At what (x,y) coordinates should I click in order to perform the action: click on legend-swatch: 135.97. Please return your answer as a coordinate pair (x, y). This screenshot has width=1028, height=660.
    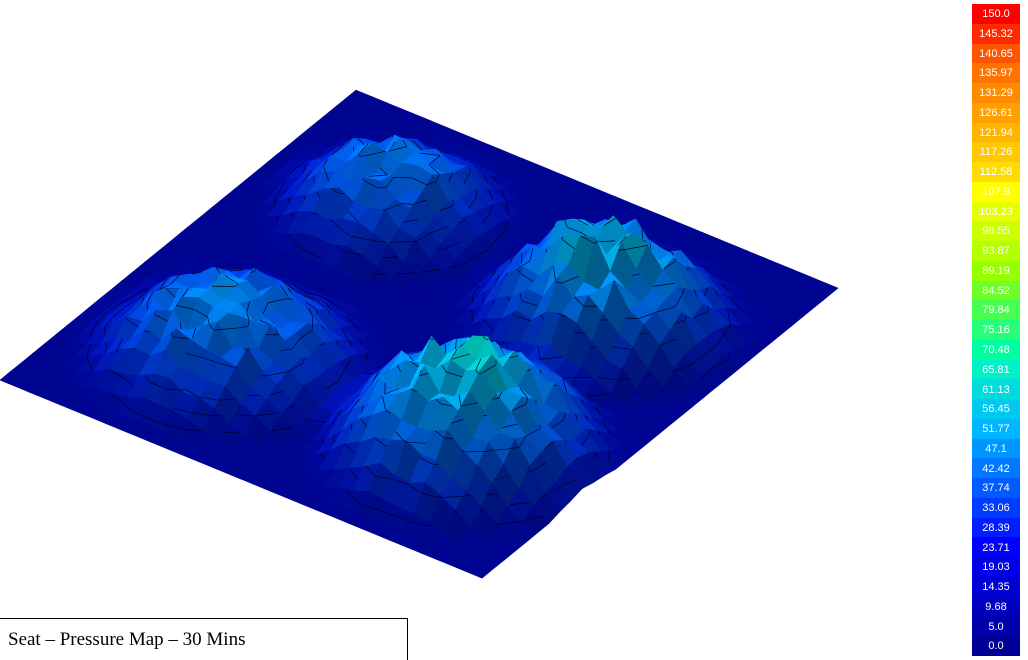
    Looking at the image, I should click on (996, 73).